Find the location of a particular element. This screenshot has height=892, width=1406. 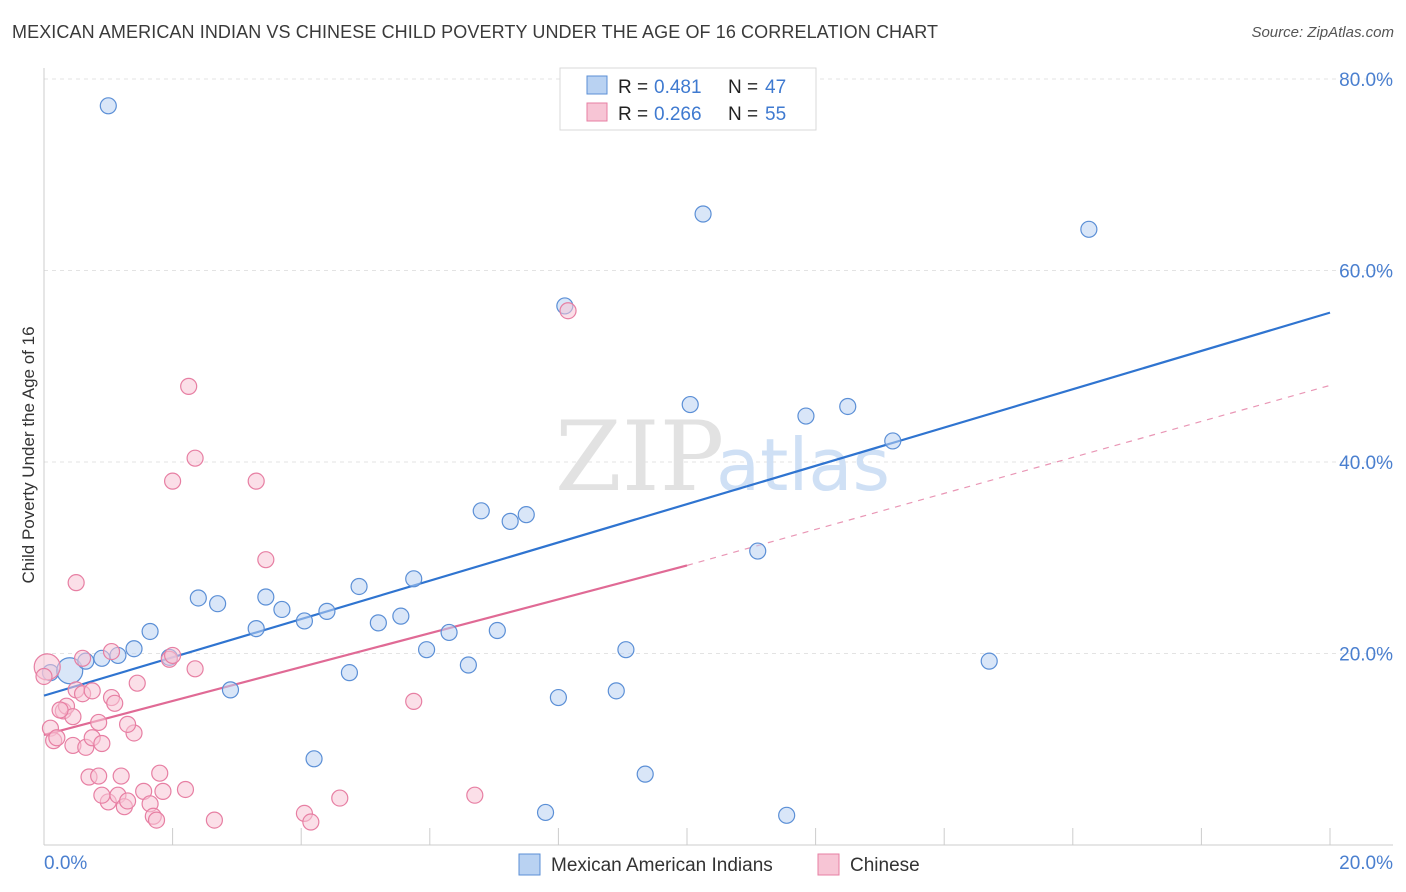

stats-n-value-1: 47 is located at coordinates (775, 87).